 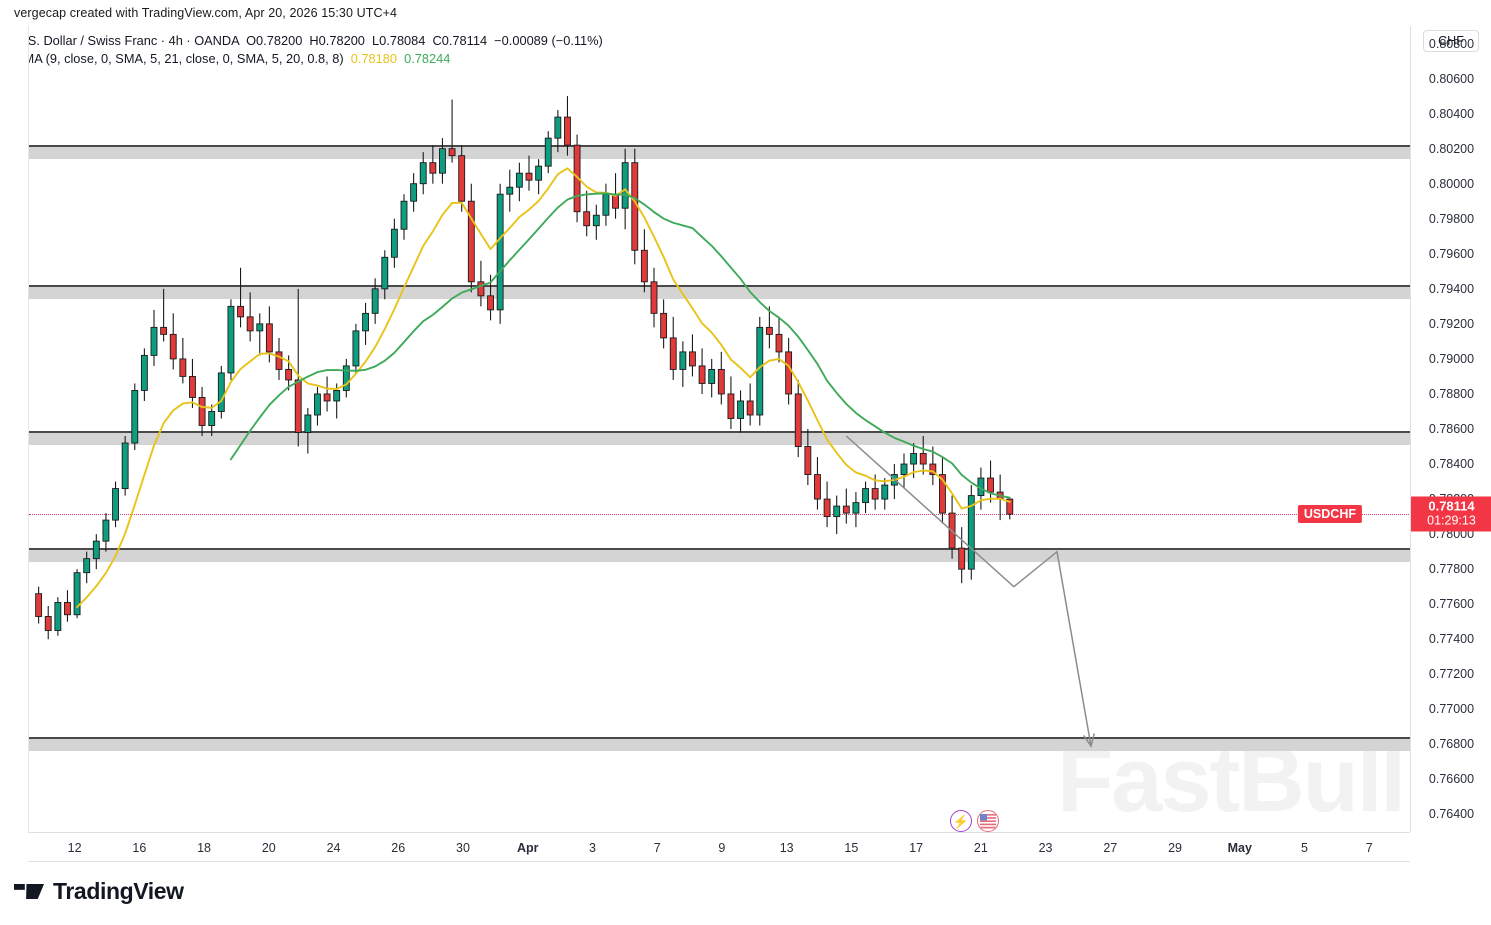 I want to click on current-price-line, so click(x=719, y=515).